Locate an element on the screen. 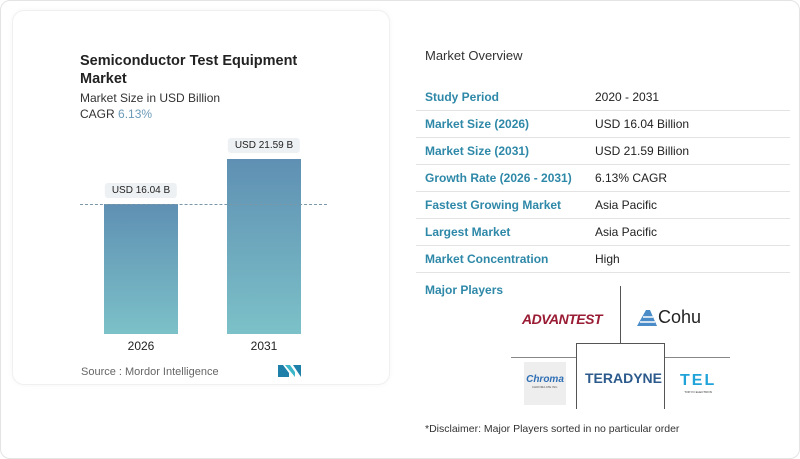  chart-title: Semiconductor Test Equipment Market is located at coordinates (189, 70).